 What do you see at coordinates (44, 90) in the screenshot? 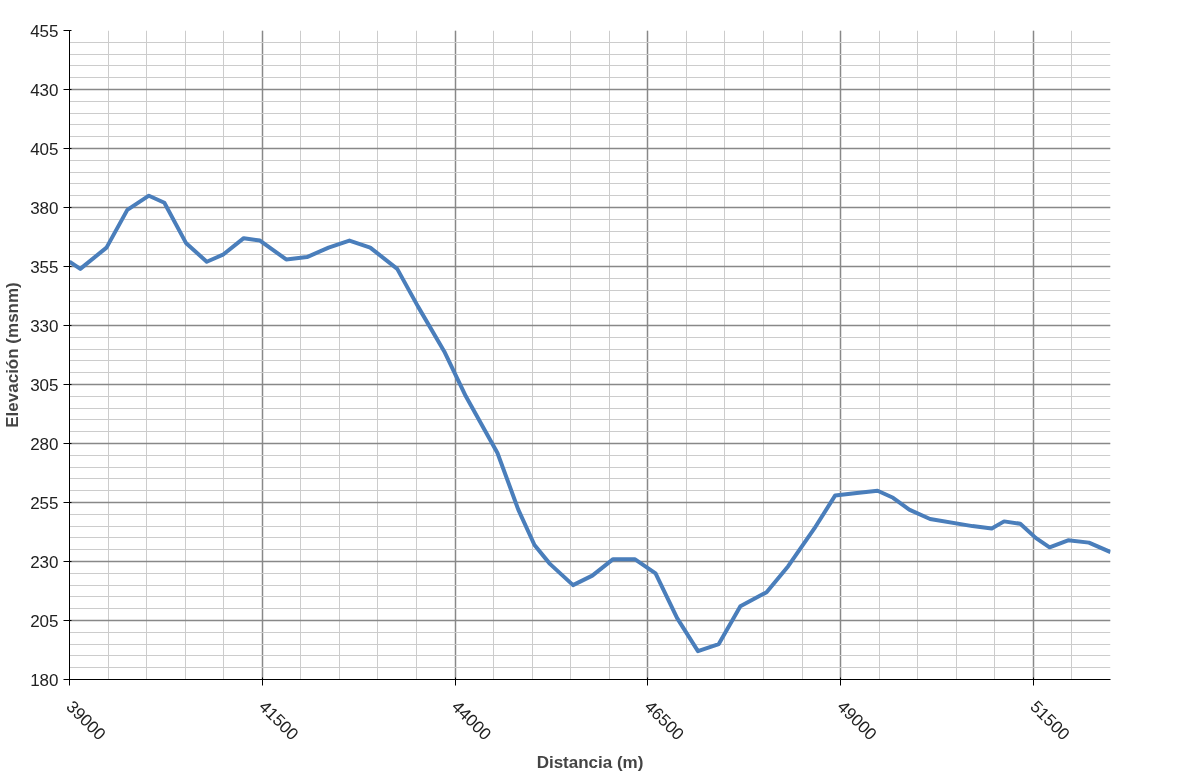
I see `y-tick-label: 430` at bounding box center [44, 90].